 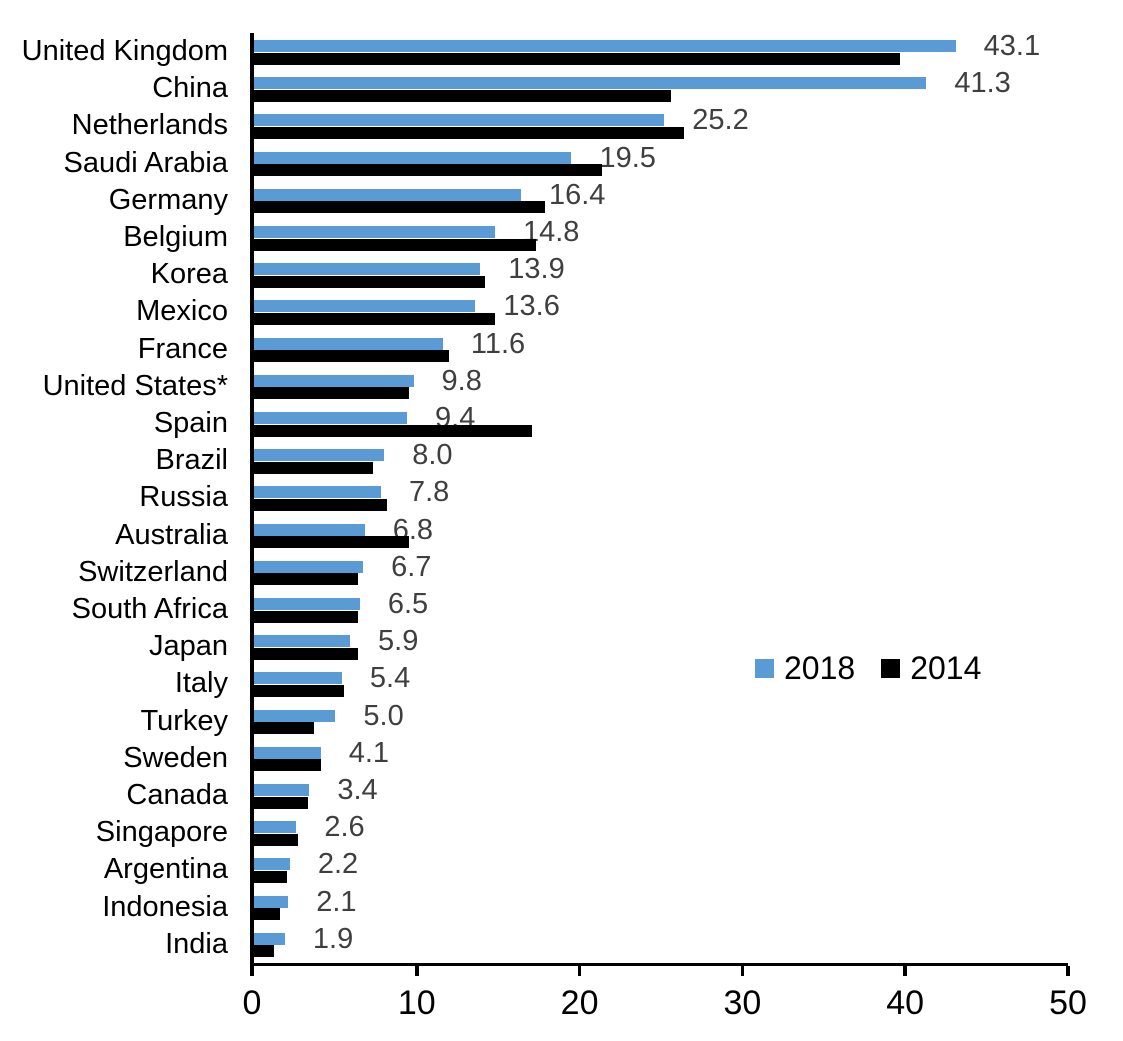 I want to click on value-label: 9.8, so click(x=461, y=380).